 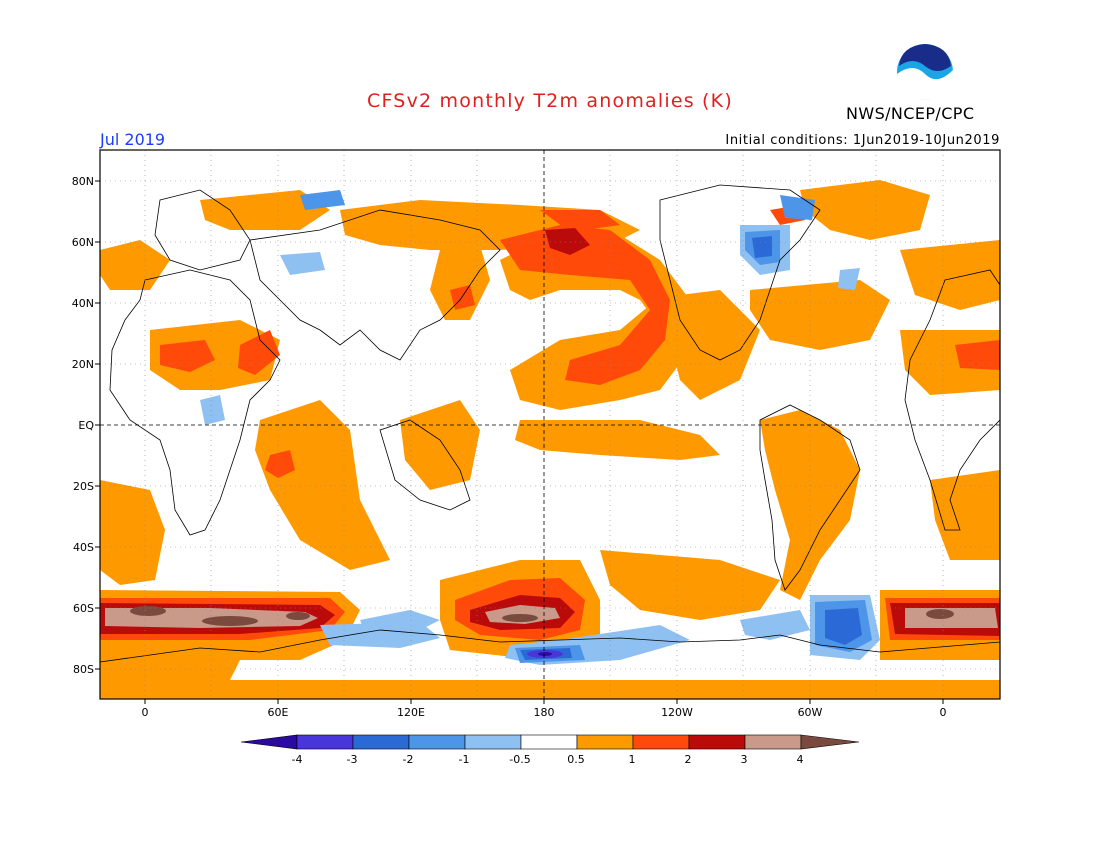 I want to click on lon-tick-label: 60W, so click(x=810, y=712).